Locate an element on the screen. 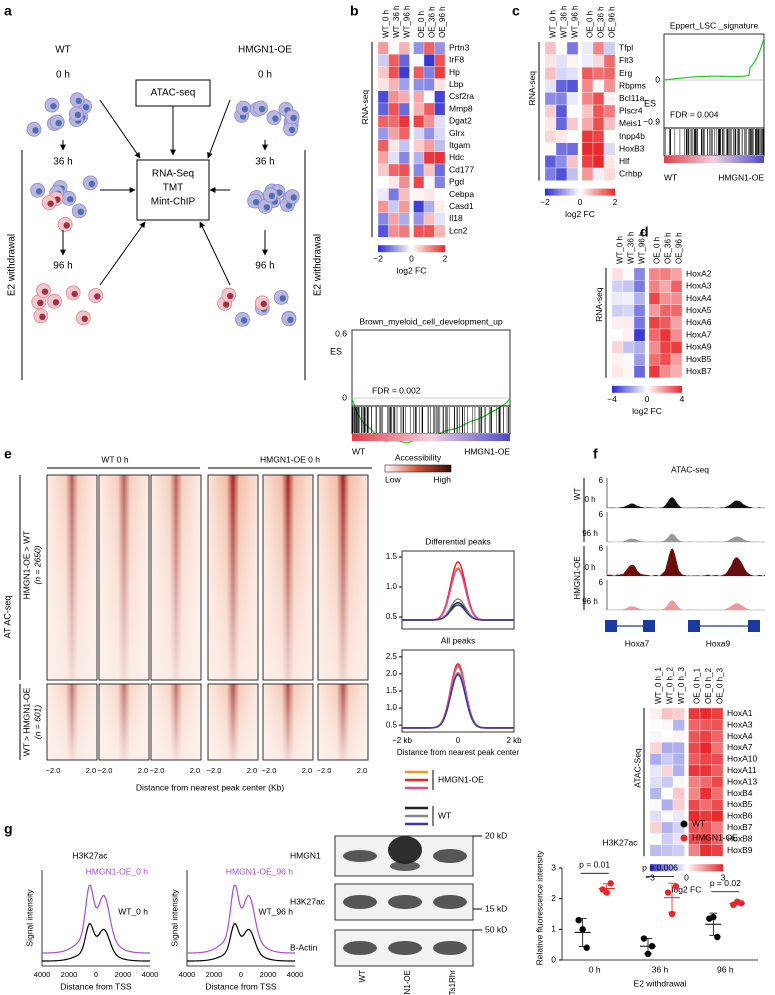 This screenshot has width=775, height=995. label: 0.5 is located at coordinates (392, 724).